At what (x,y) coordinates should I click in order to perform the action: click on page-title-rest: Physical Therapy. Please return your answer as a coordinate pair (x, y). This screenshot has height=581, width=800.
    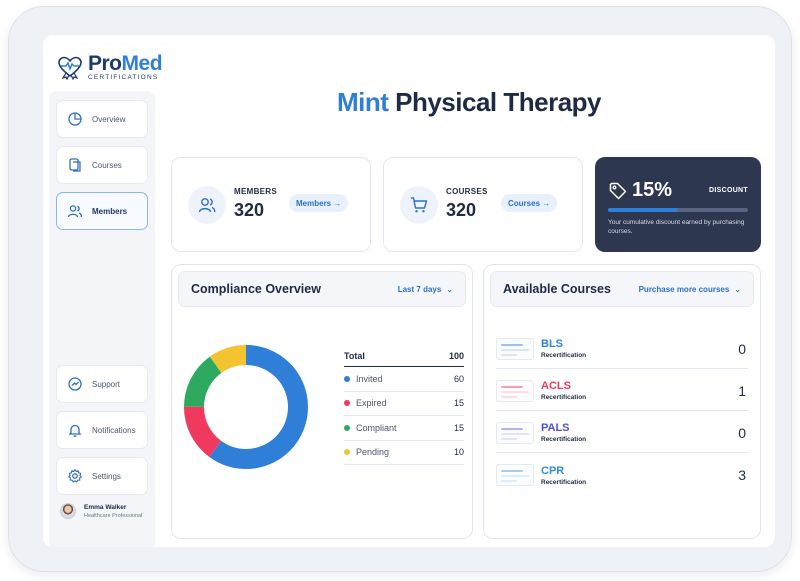
    Looking at the image, I should click on (498, 102).